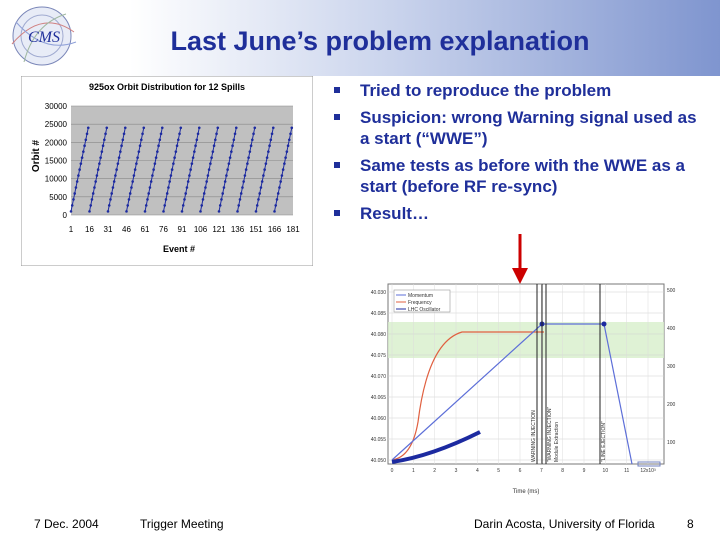 The width and height of the screenshot is (720, 540). Describe the element at coordinates (498, 471) in the screenshot. I see `x-tick-label: 5` at that location.